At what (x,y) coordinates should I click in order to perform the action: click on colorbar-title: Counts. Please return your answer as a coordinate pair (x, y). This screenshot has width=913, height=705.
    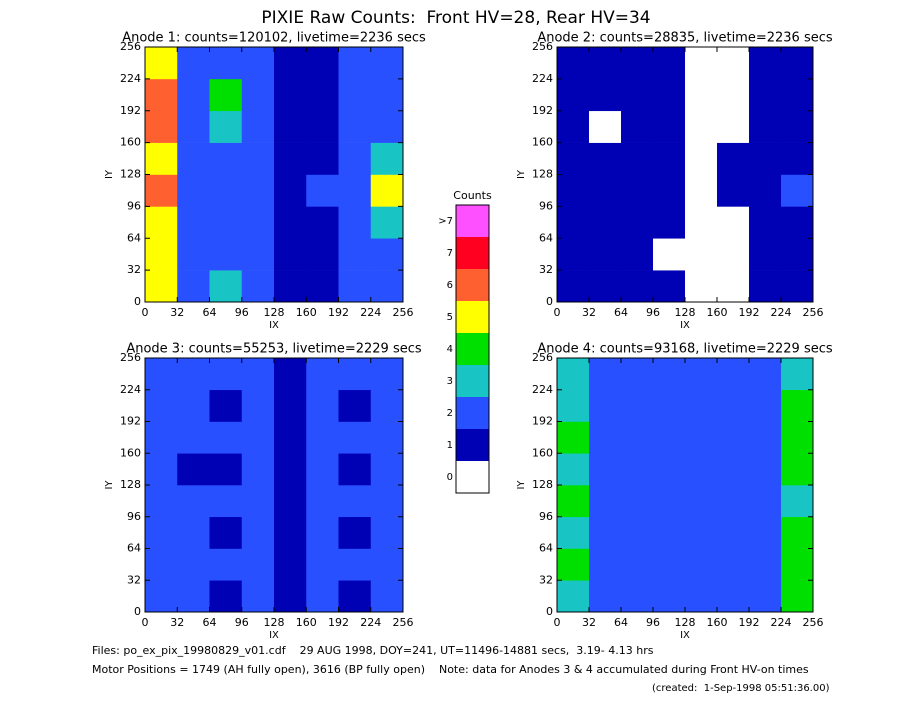
    Looking at the image, I should click on (472, 195).